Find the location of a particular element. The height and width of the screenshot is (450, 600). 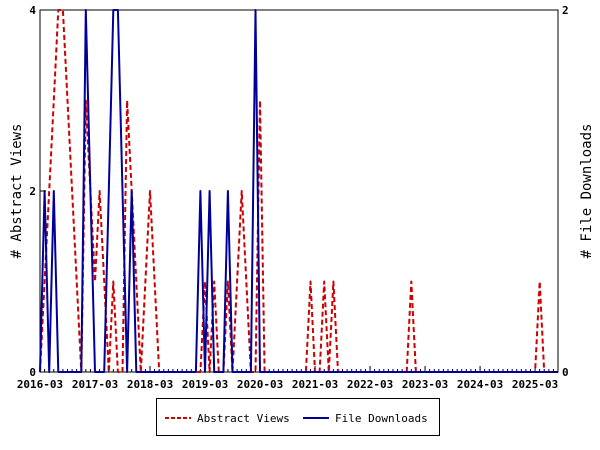

x-tick-label: 2018-03 is located at coordinates (150, 384).